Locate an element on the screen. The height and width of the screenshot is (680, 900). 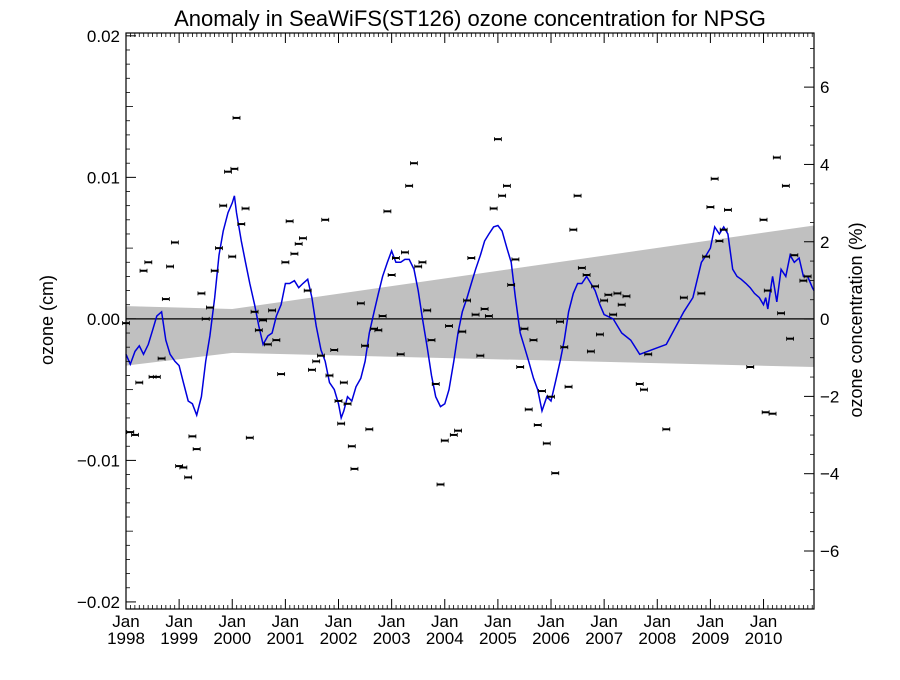
y2-tick-label: −4 is located at coordinates (829, 474).